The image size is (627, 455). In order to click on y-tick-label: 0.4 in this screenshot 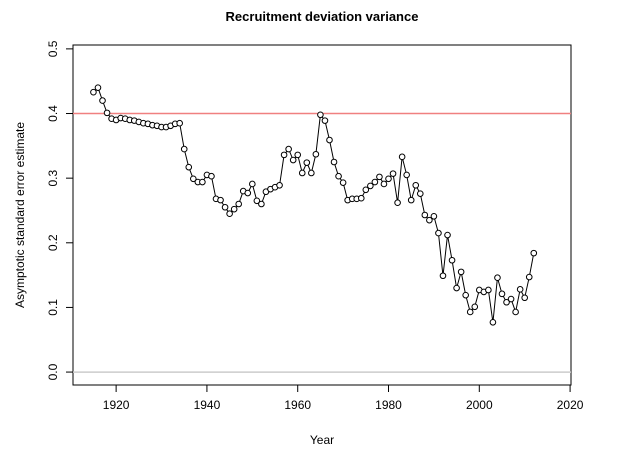, I will do `click(53, 113)`.